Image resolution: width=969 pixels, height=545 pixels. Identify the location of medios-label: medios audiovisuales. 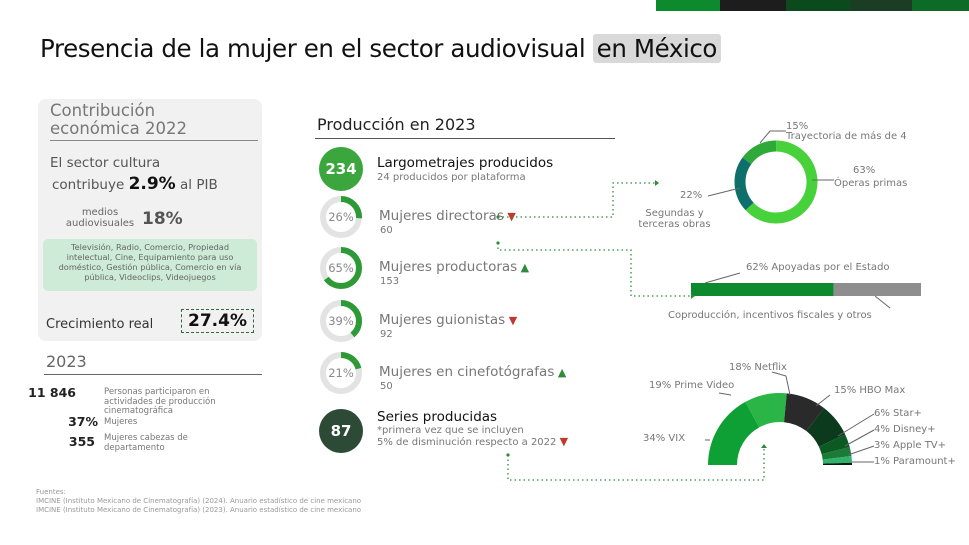
(100, 218).